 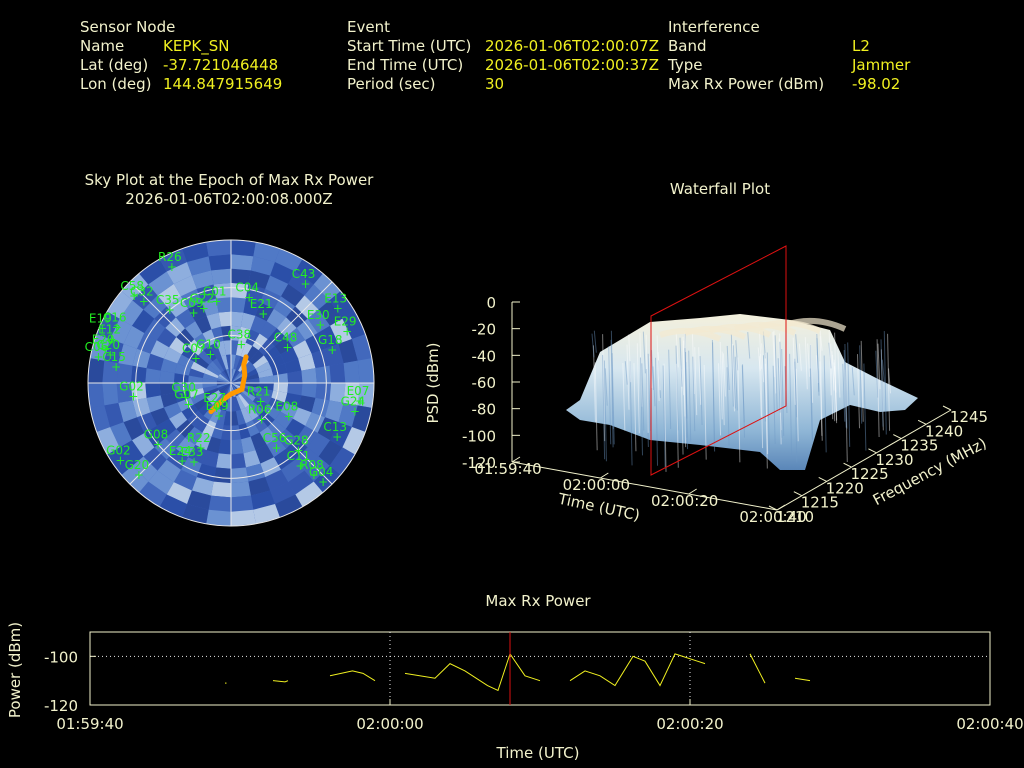 I want to click on frequency-tick-label: 1240, so click(x=944, y=431).